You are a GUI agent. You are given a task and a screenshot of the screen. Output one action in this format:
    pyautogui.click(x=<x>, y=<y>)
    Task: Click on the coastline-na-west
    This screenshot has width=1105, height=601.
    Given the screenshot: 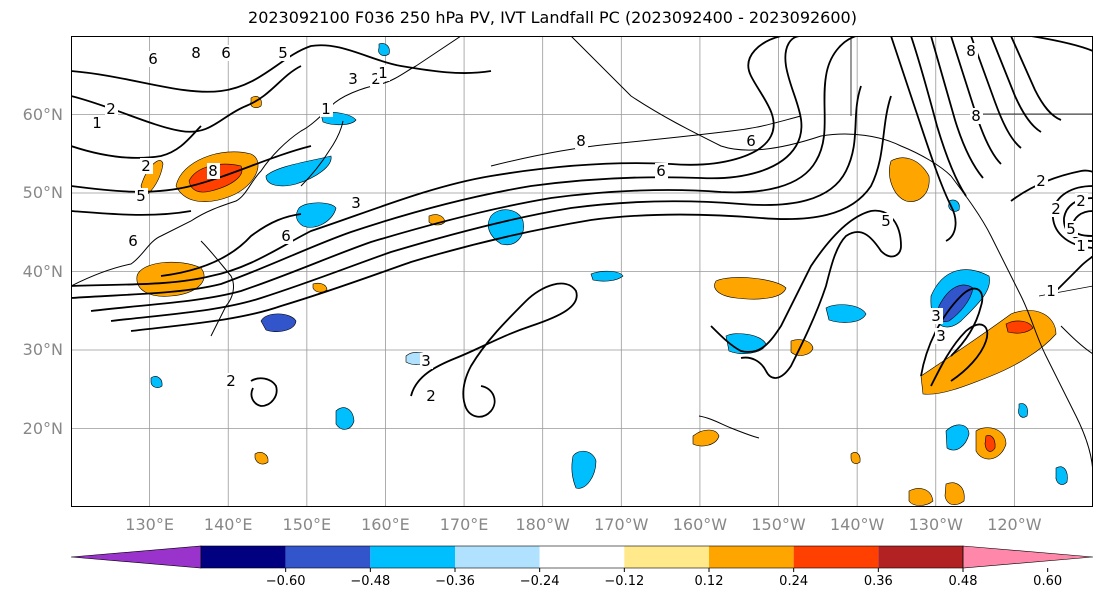 What is the action you would take?
    pyautogui.click(x=1021, y=326)
    